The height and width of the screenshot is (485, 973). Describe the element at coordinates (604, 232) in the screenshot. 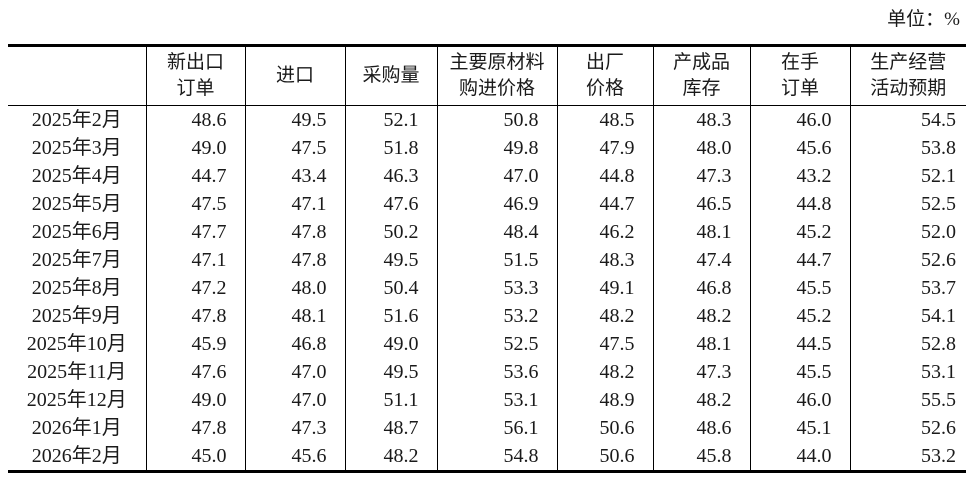

I see `value-cell: 46.2` at that location.